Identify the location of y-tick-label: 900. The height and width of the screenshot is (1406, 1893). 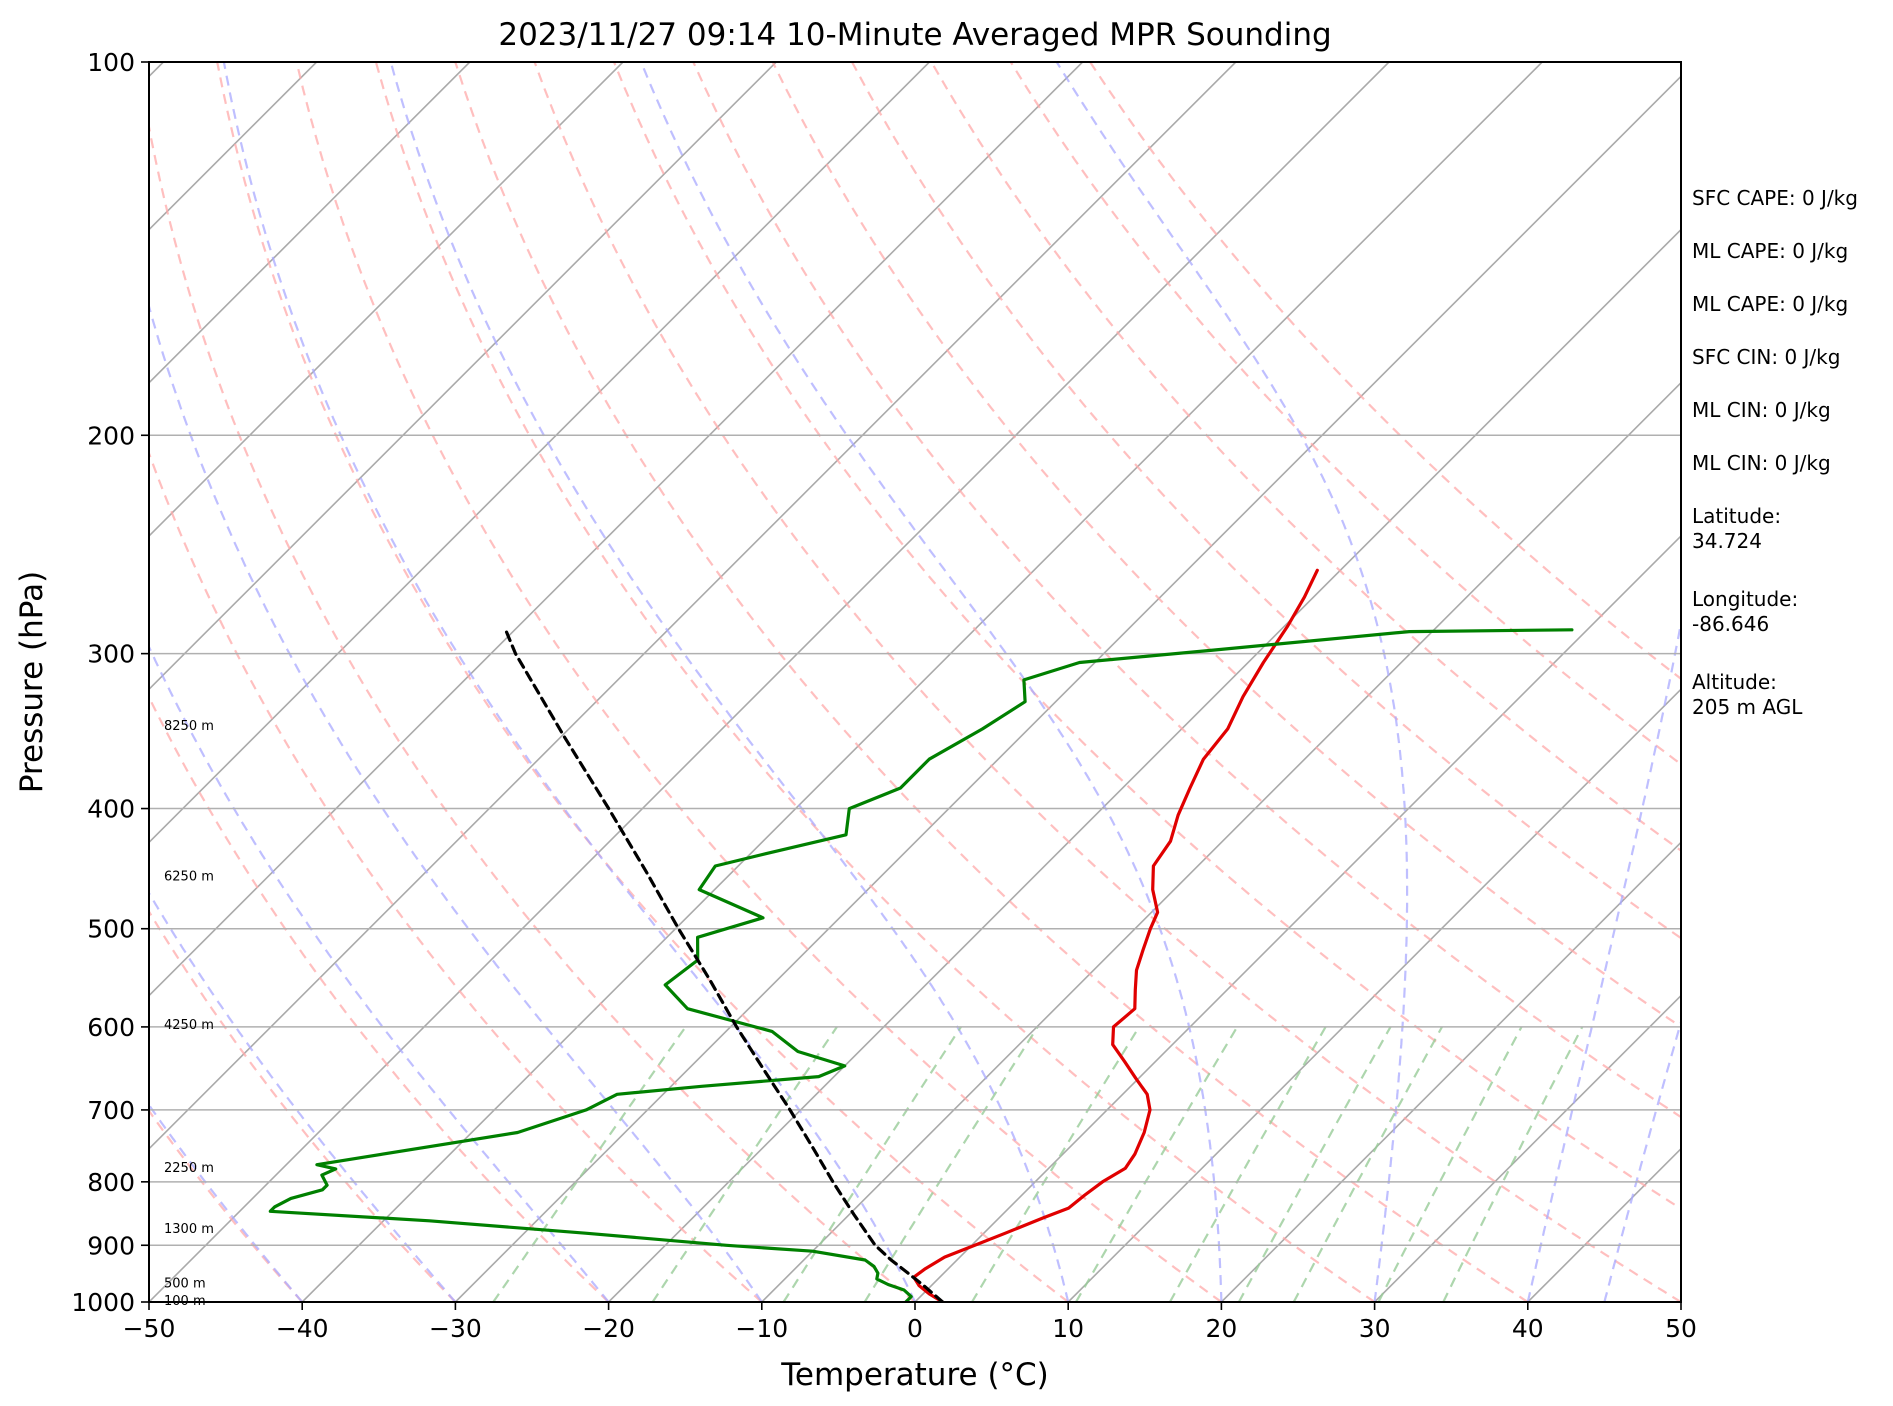
(111, 1245).